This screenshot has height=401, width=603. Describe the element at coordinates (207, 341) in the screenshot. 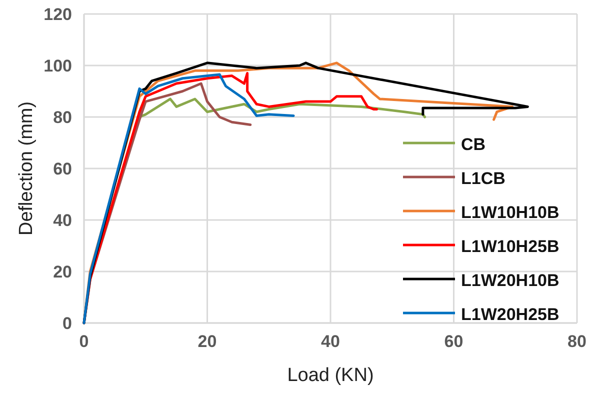

I see `x-tick-label: 20` at that location.